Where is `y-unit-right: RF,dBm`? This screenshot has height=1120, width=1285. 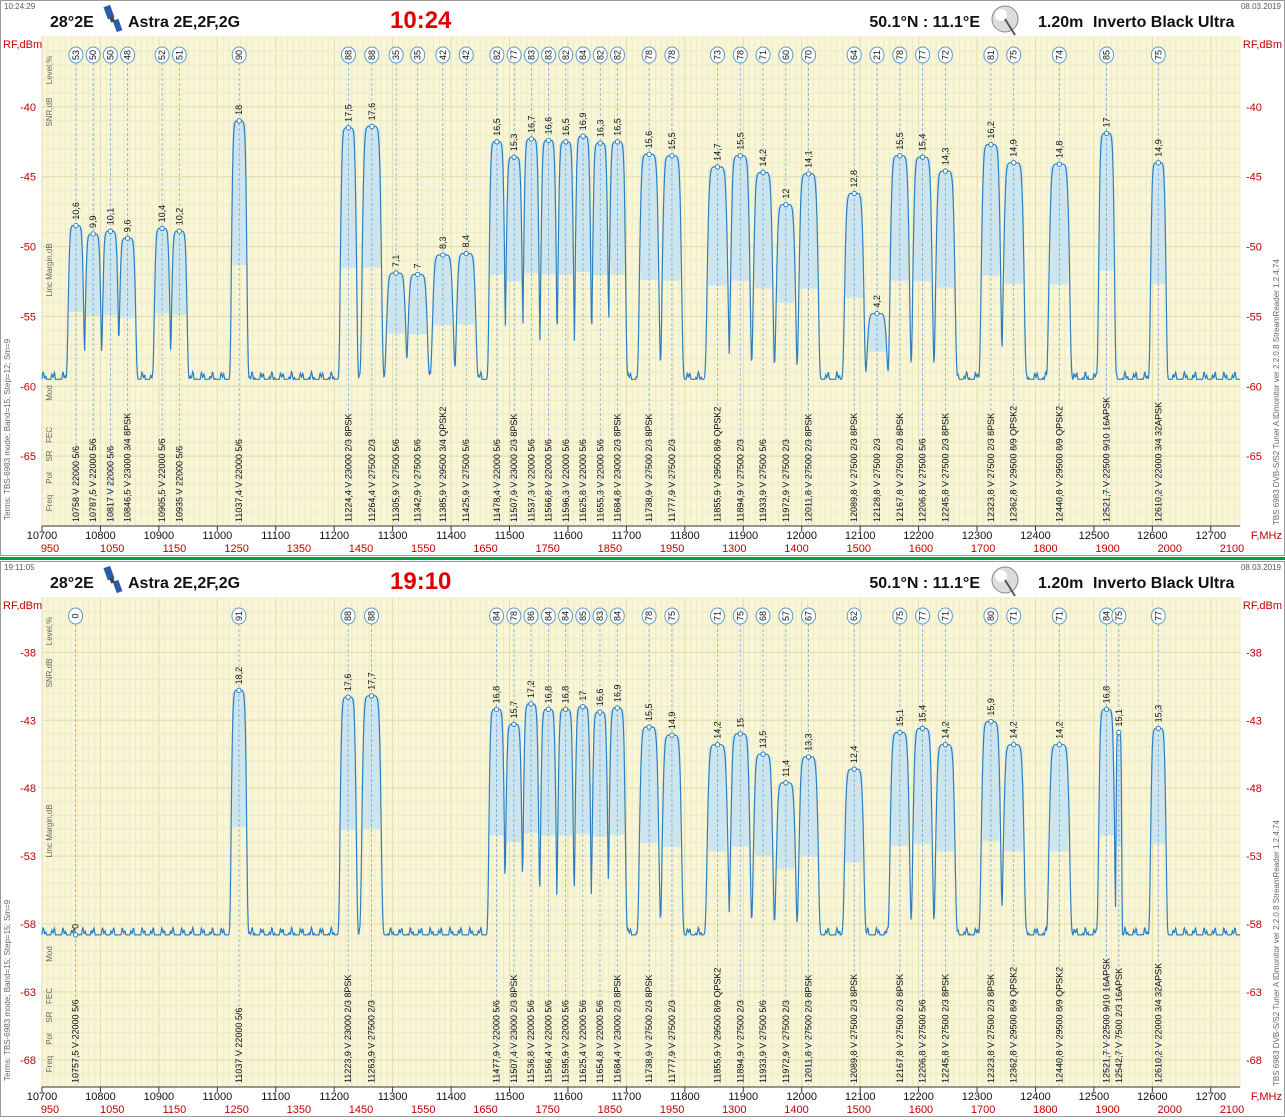
y-unit-right: RF,dBm is located at coordinates (1262, 45).